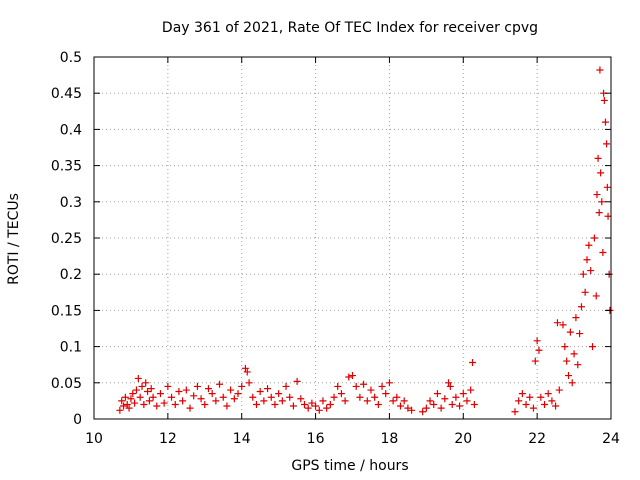 The height and width of the screenshot is (480, 640). Describe the element at coordinates (71, 58) in the screenshot. I see `y-tick-label: 0.5` at that location.